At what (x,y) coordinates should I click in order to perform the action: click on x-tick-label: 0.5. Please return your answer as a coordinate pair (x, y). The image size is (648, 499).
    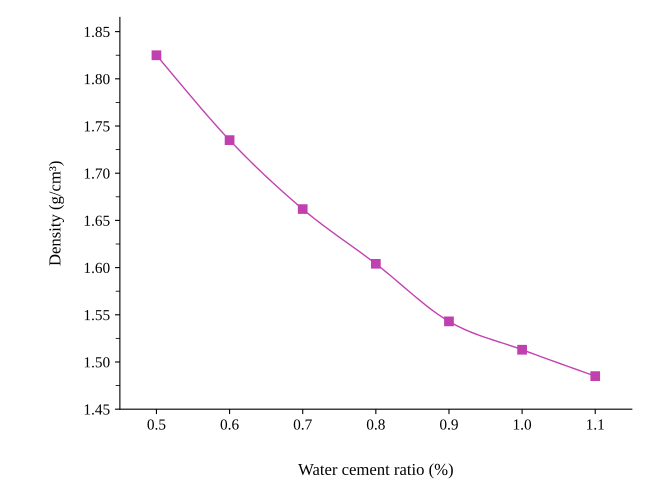
    Looking at the image, I should click on (156, 424).